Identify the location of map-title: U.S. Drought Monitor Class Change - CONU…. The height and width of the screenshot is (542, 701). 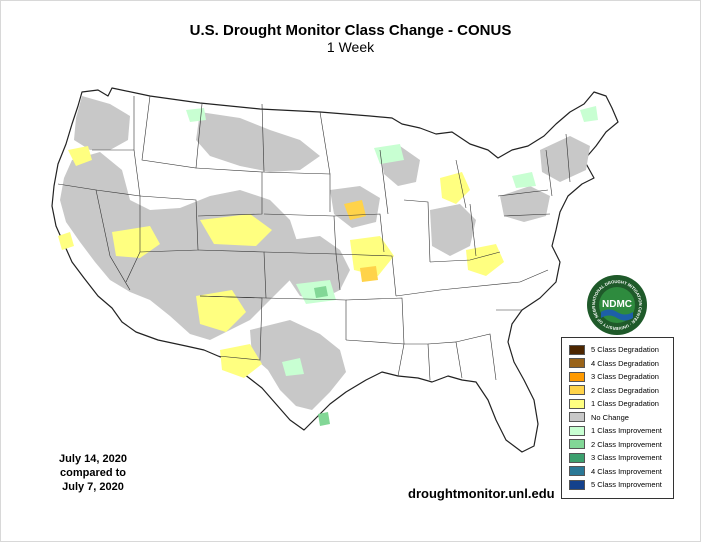
(350, 30).